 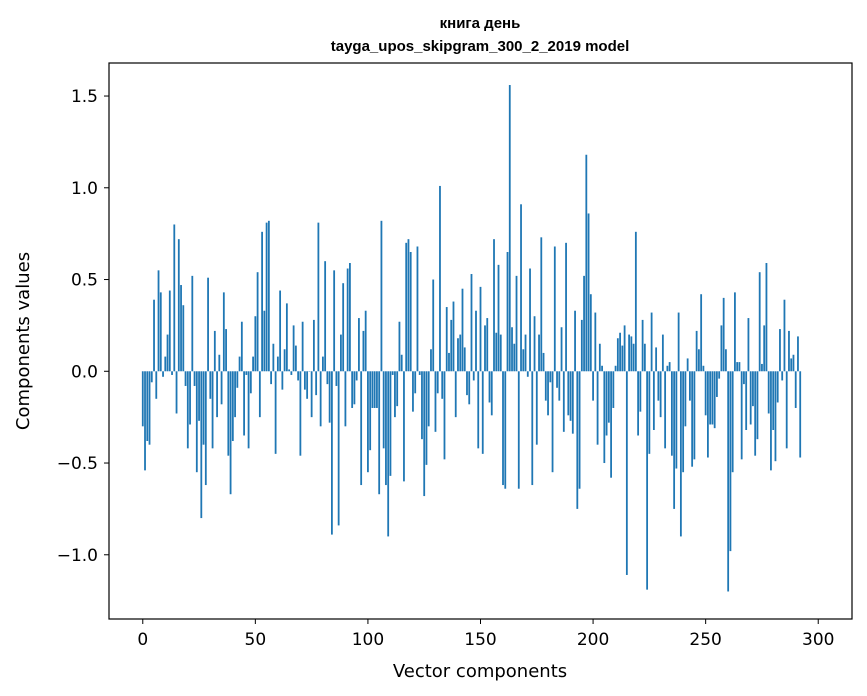 What do you see at coordinates (480, 640) in the screenshot?
I see `x-tick-label: 150` at bounding box center [480, 640].